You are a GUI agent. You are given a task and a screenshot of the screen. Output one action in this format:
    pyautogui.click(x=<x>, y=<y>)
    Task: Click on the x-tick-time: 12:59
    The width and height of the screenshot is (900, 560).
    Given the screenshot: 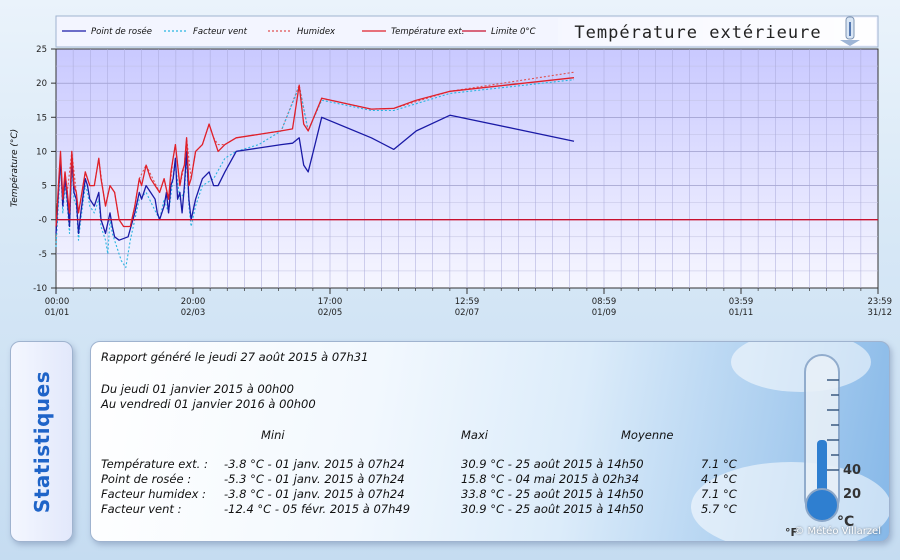 What is the action you would take?
    pyautogui.click(x=467, y=302)
    